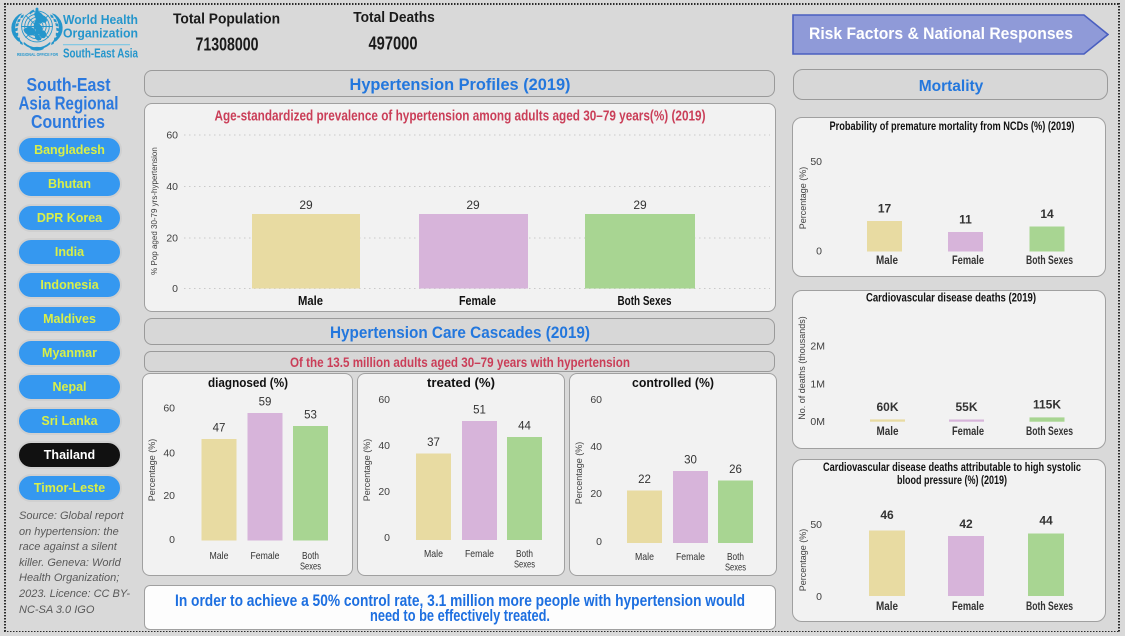 The width and height of the screenshot is (1125, 636). I want to click on svg-text: 59, so click(265, 403).